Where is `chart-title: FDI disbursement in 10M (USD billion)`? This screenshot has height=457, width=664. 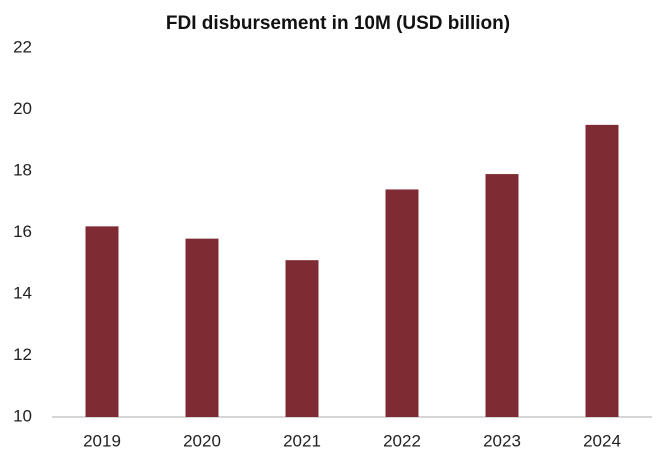
chart-title: FDI disbursement in 10M (USD billion) is located at coordinates (338, 23).